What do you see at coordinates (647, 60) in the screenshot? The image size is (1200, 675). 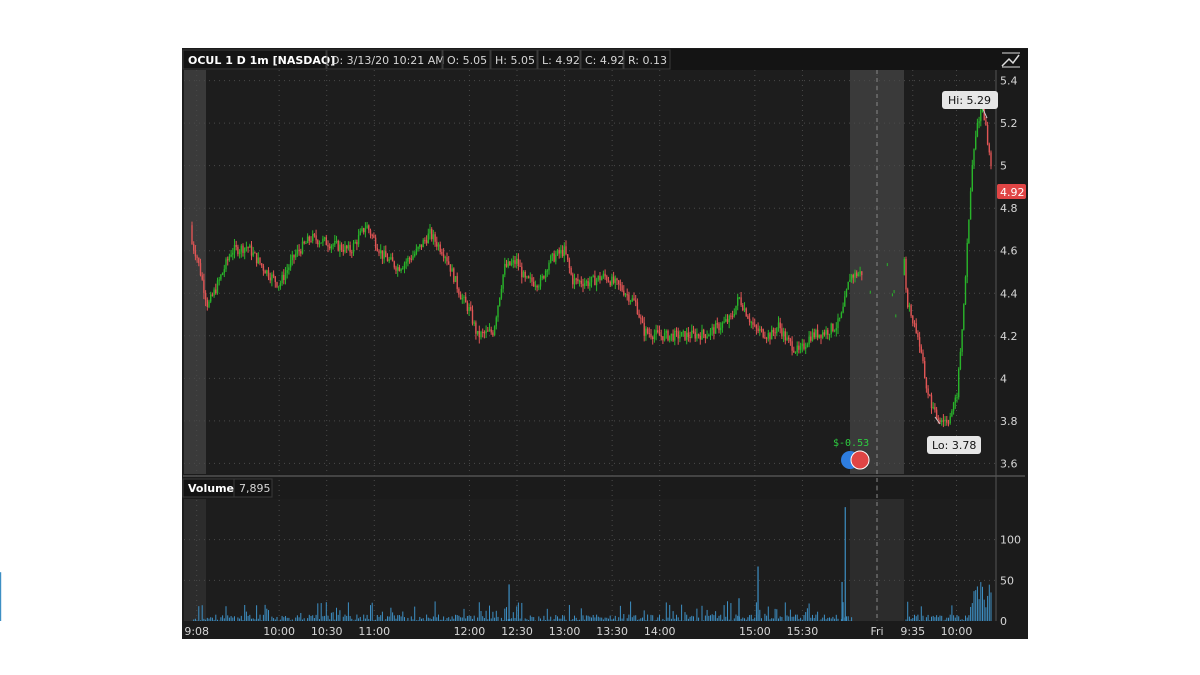 I see `header-range: R: 0.13` at bounding box center [647, 60].